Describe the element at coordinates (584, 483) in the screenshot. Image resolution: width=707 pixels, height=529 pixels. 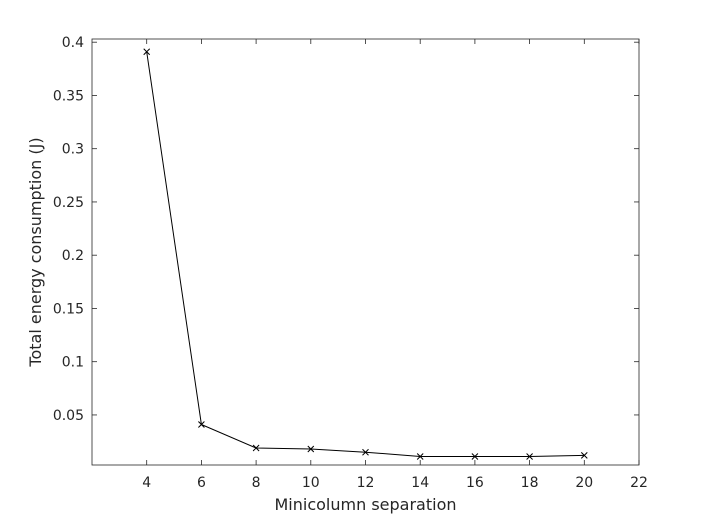
I see `x-tick-label: 20` at that location.